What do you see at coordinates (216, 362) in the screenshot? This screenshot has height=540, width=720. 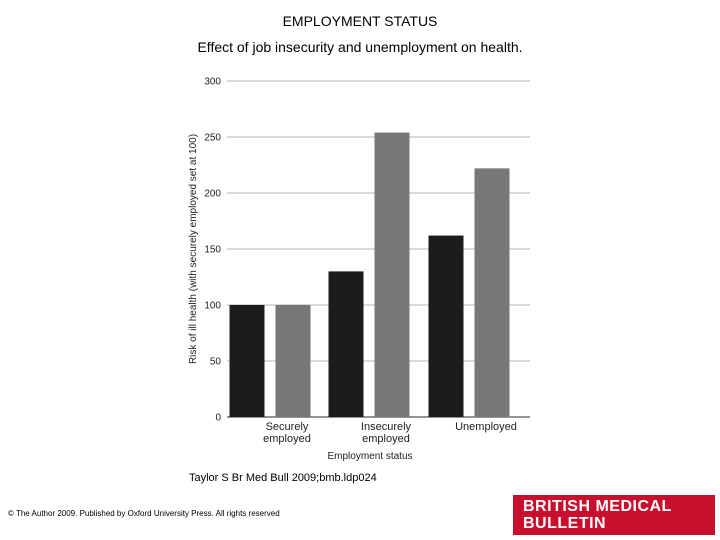 I see `y-tick-label: 50` at bounding box center [216, 362].